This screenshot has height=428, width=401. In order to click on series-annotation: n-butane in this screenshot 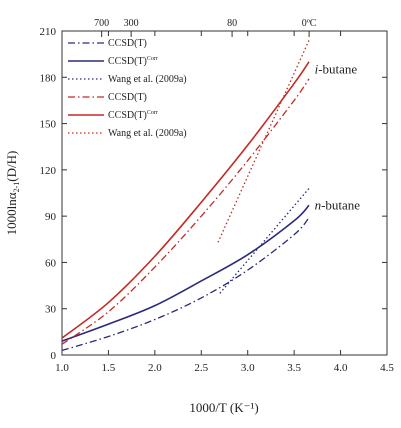, I will do `click(338, 204)`.